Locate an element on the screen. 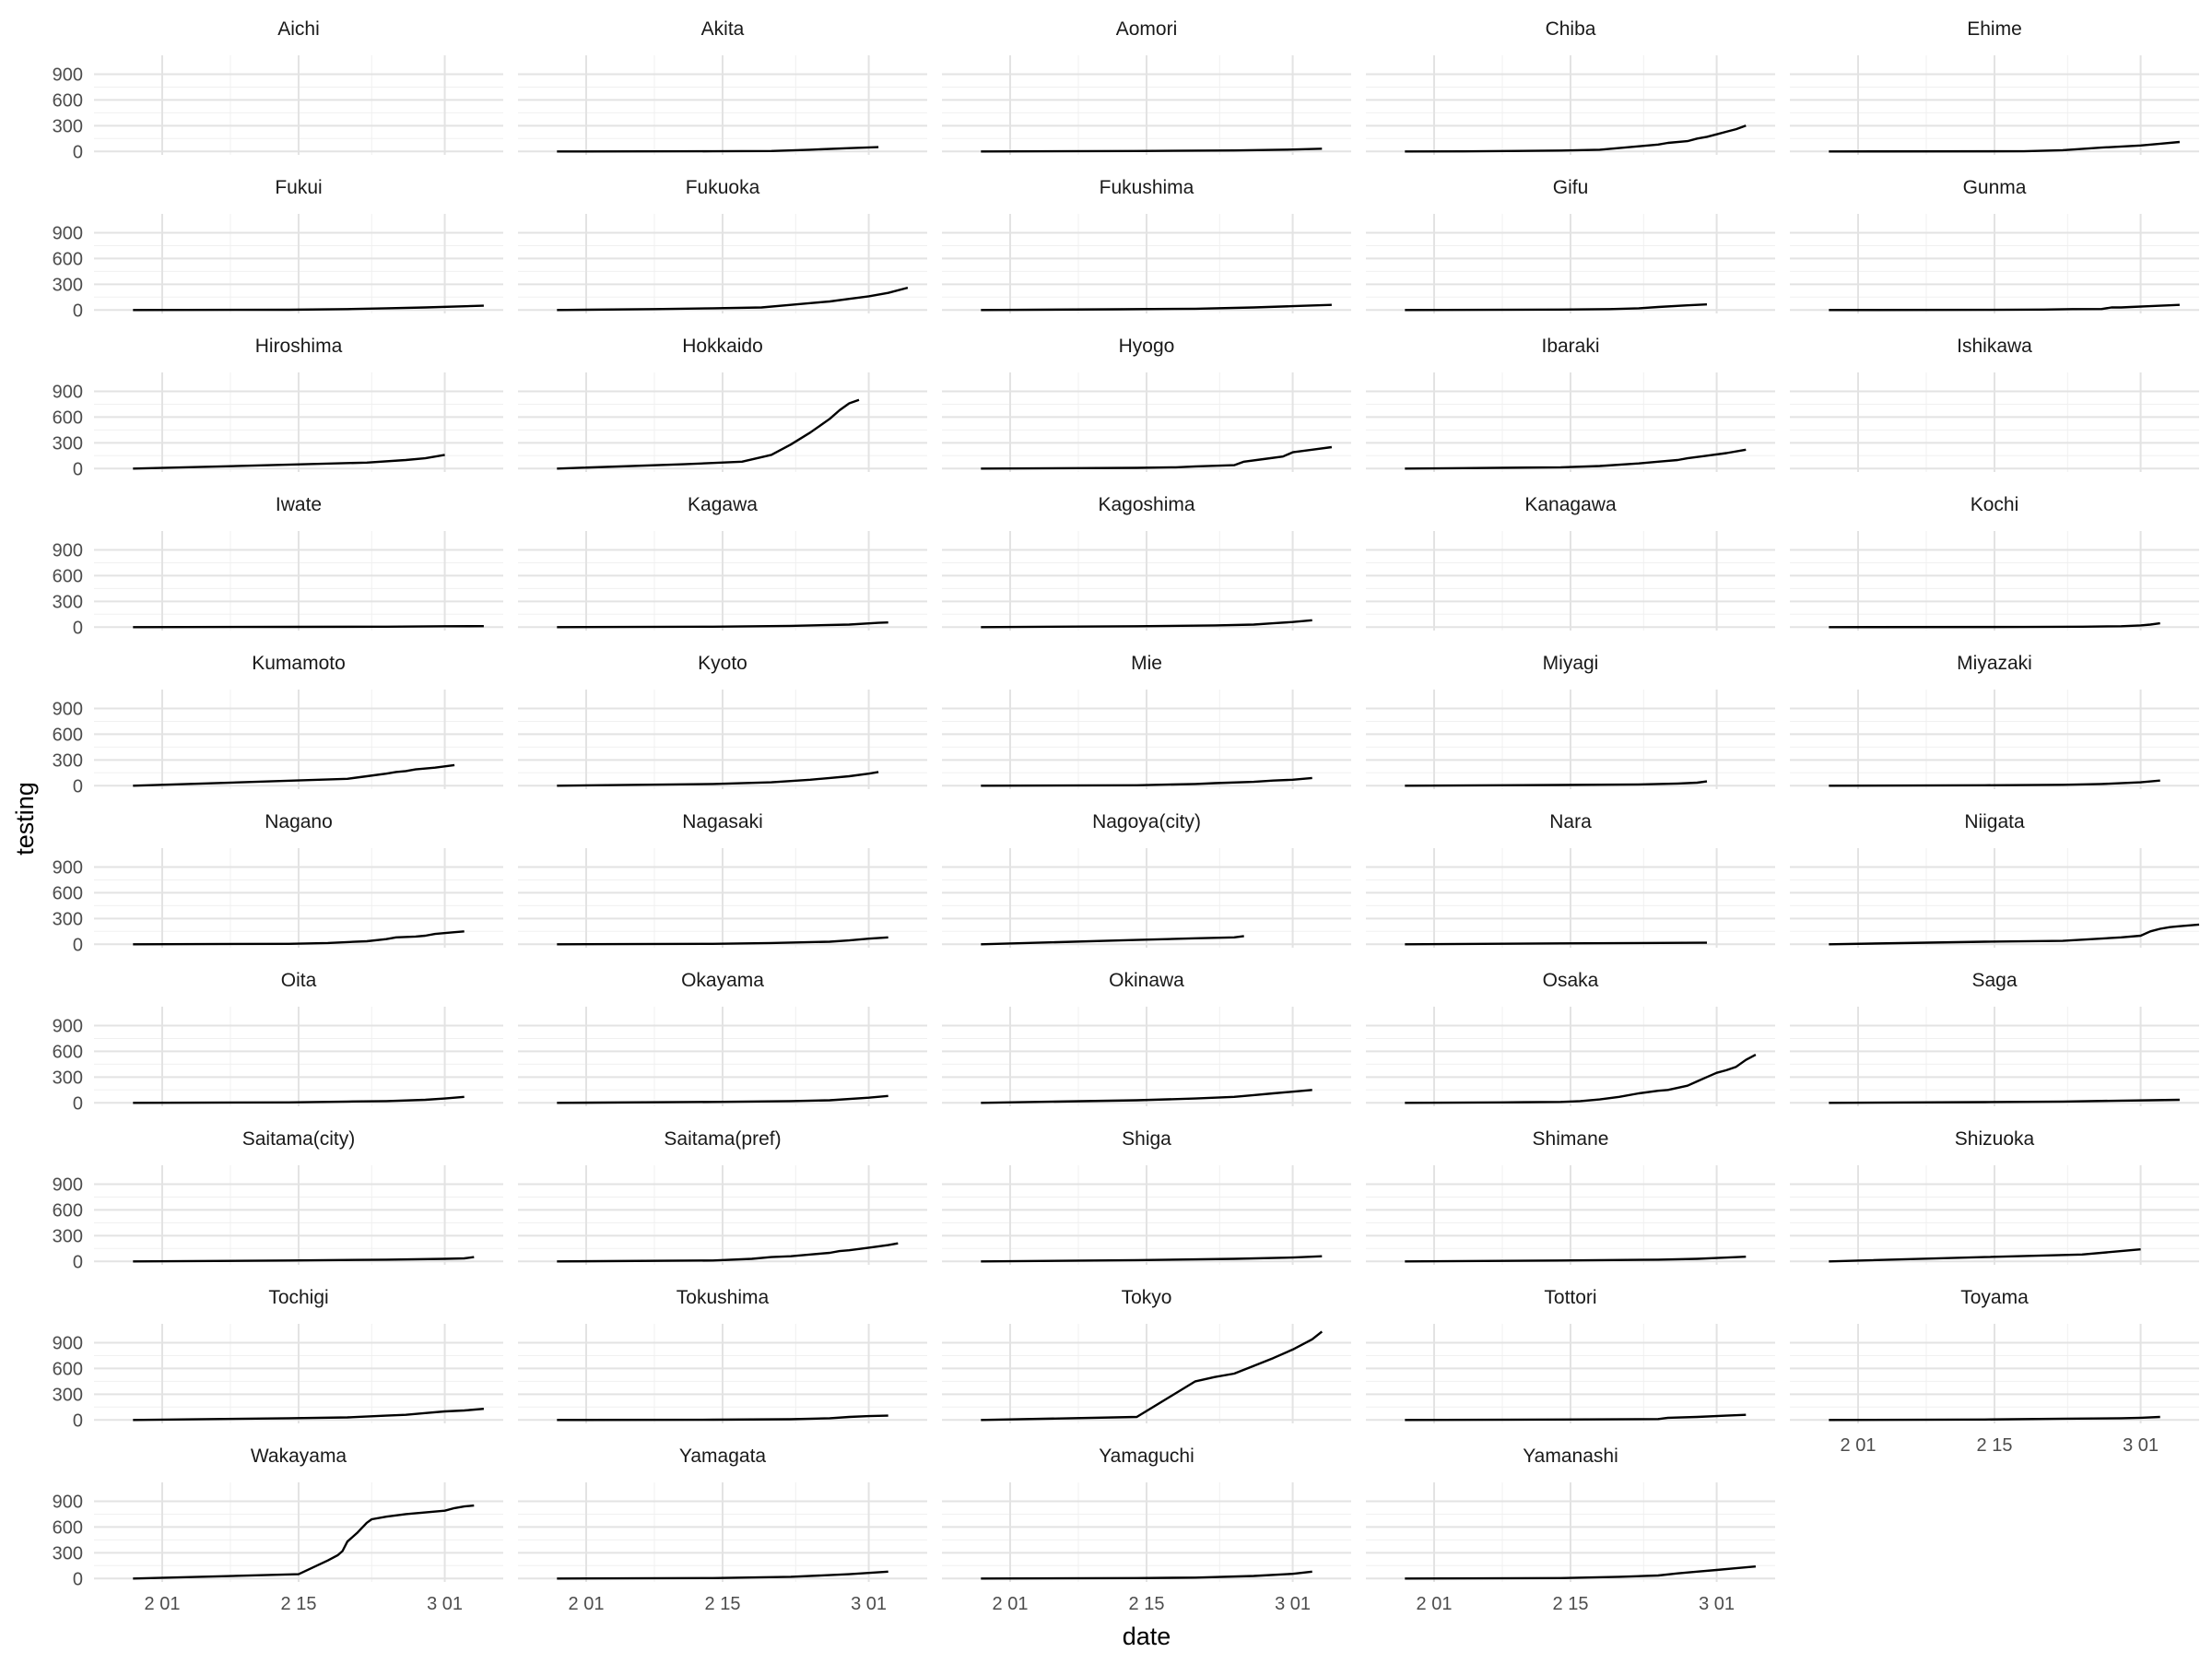 The image size is (2212, 1664). panel-title: Niigata is located at coordinates (1994, 821).